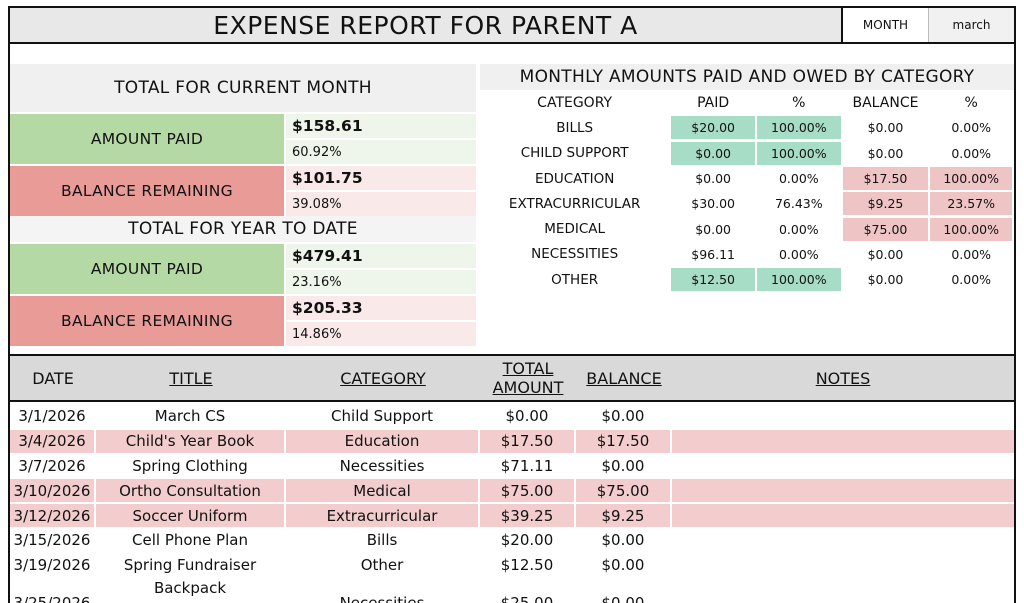 The image size is (1024, 603). What do you see at coordinates (243, 229) in the screenshot?
I see `year-to-date-heading: TOTAL FOR YEAR TO DATE` at bounding box center [243, 229].